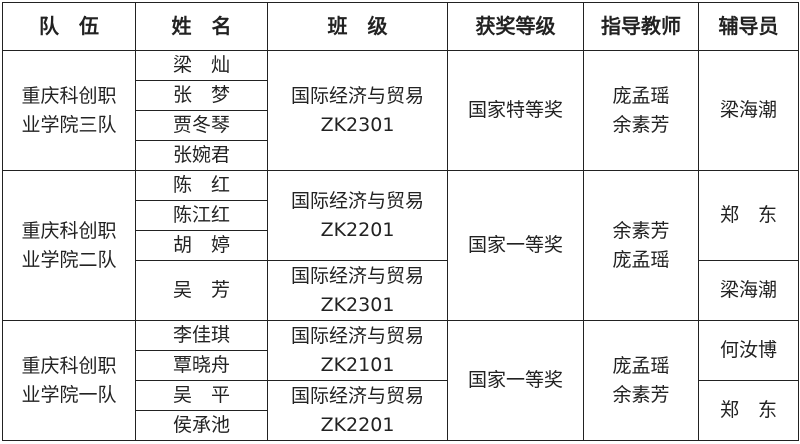 This screenshot has height=444, width=800. Describe the element at coordinates (357, 350) in the screenshot. I see `class-cell: 国际经济与贸易 ZK2101` at that location.